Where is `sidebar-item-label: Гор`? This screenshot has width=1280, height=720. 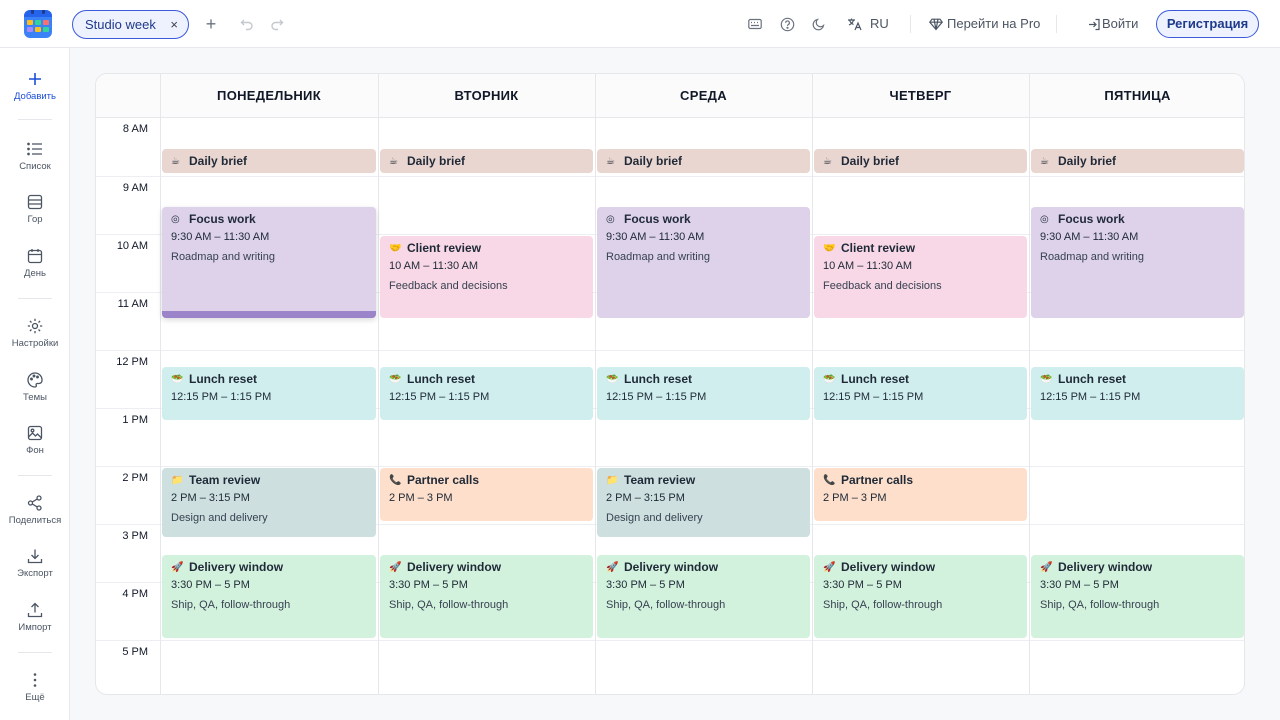 sidebar-item-label: Гор is located at coordinates (35, 219).